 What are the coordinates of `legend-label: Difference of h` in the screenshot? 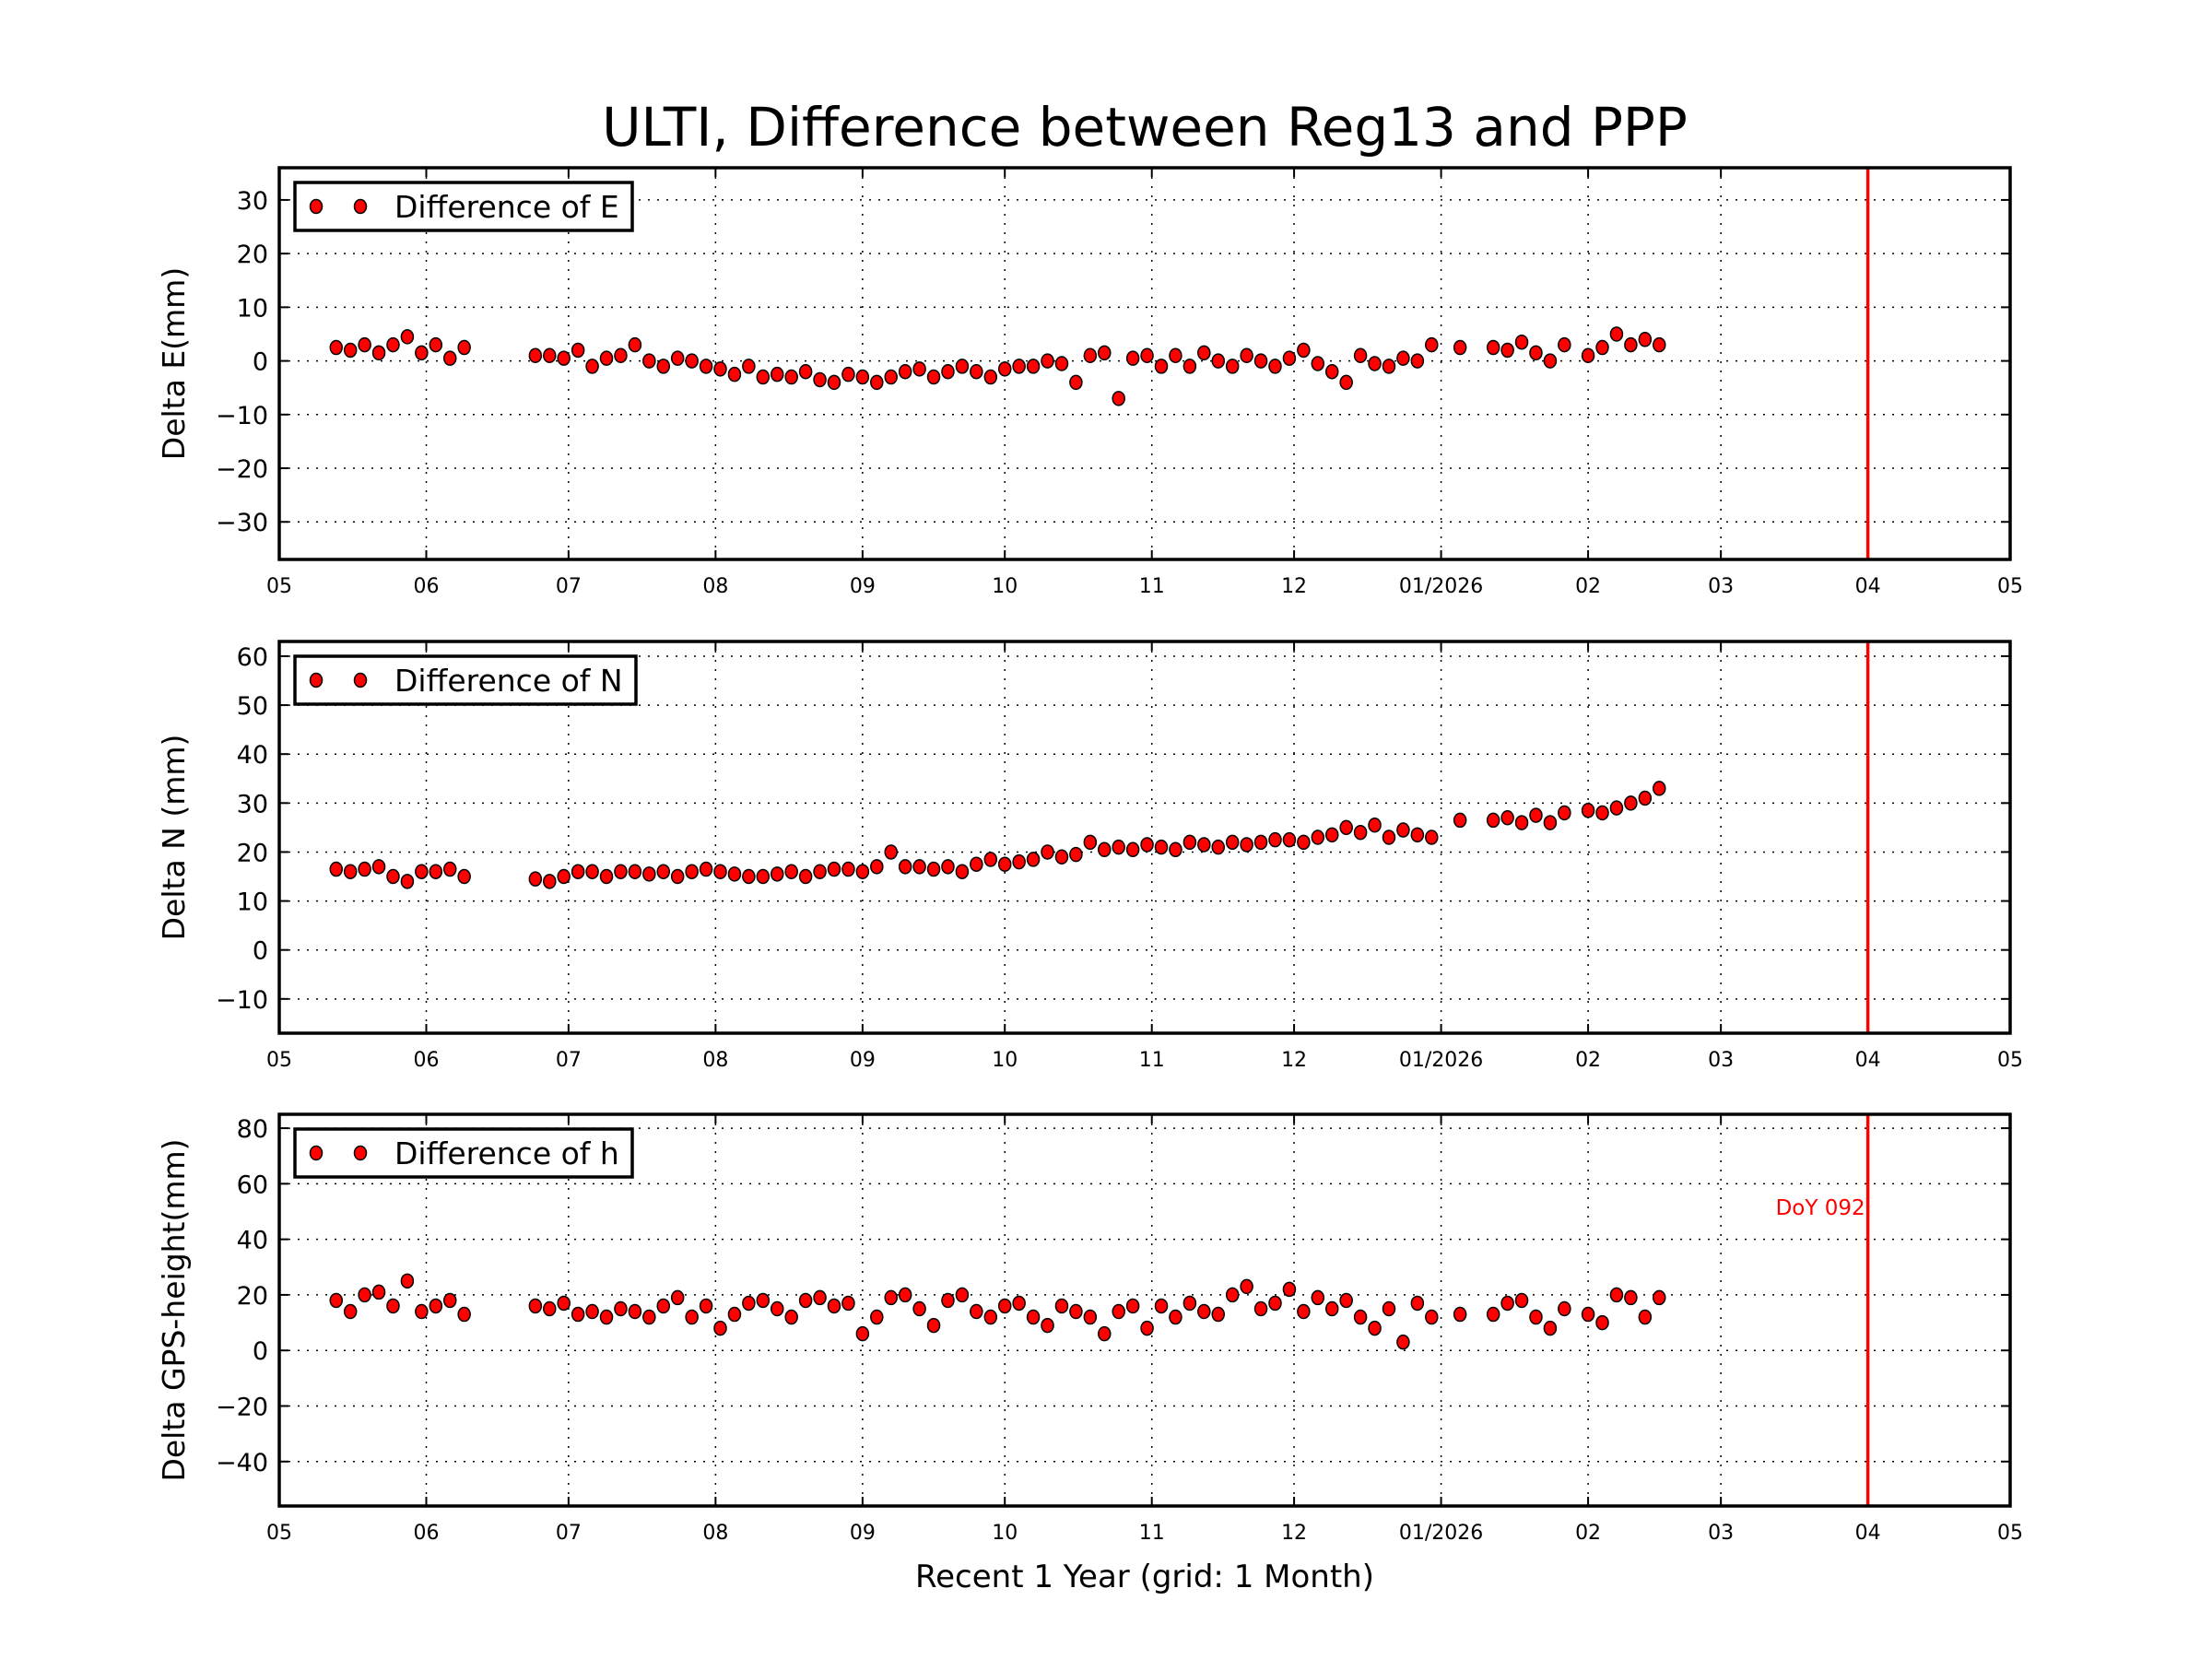 It's located at (506, 1153).